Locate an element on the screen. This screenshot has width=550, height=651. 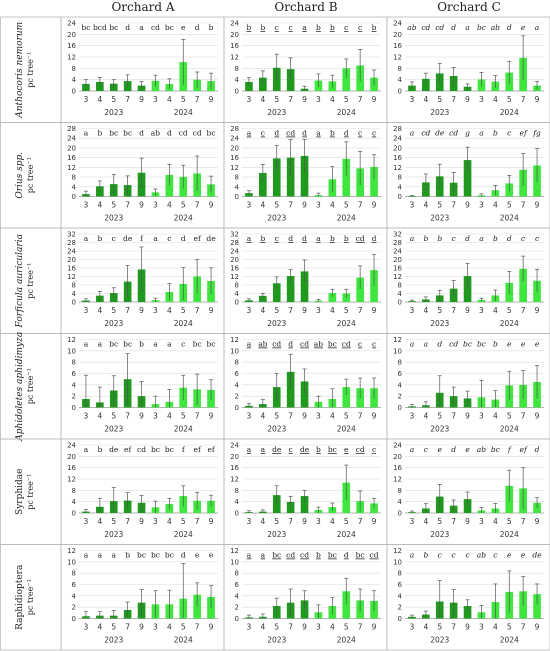
y-tick-label: 0 is located at coordinates (237, 514).